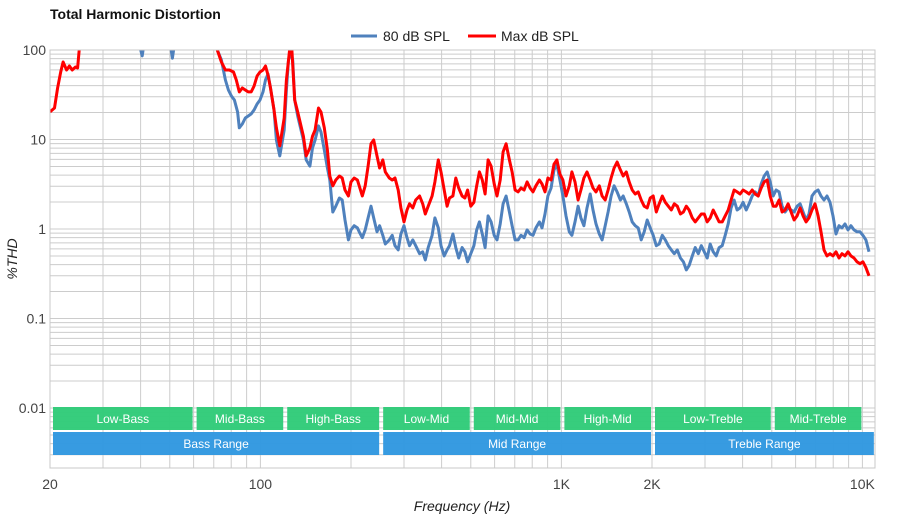 The width and height of the screenshot is (900, 520). Describe the element at coordinates (458, 484) in the screenshot. I see `x-tick-labels: 20 100 1K 2K 10K` at that location.